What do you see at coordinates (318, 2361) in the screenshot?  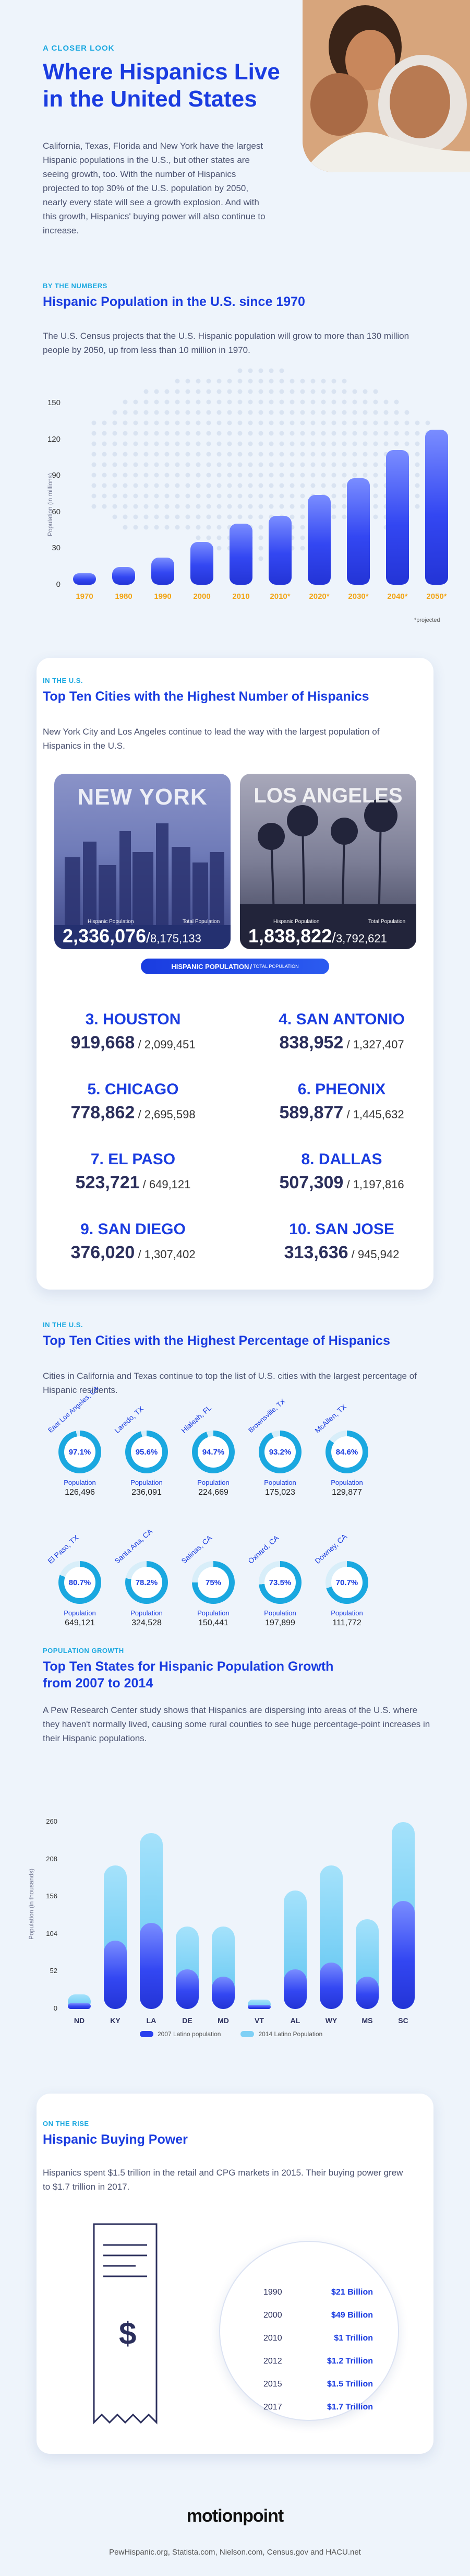 I see `buying-power-row: 2012 $1.2 Trillion` at bounding box center [318, 2361].